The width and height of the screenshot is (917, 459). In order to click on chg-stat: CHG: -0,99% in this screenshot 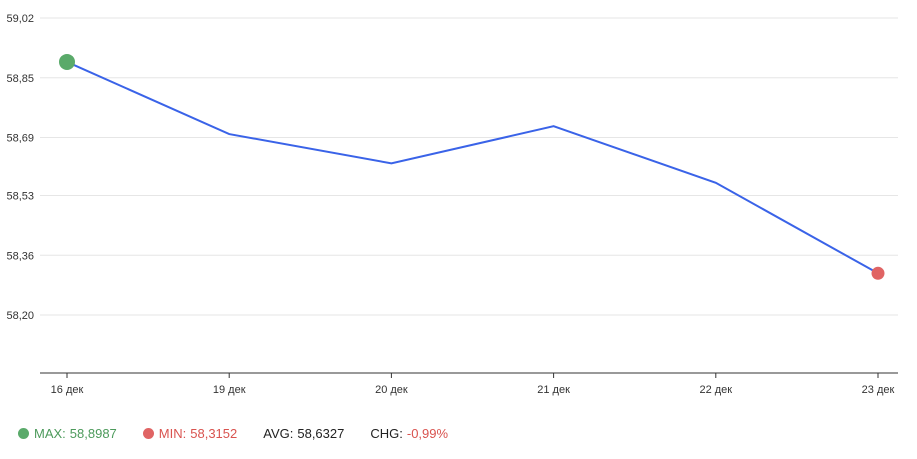, I will do `click(409, 433)`.